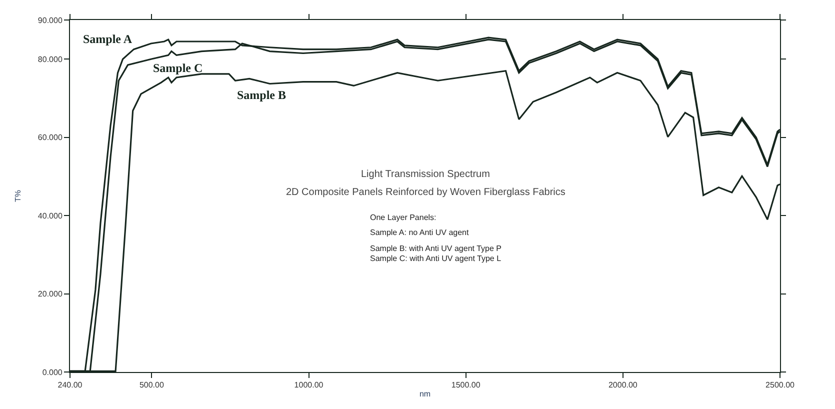 This screenshot has height=409, width=835. Describe the element at coordinates (403, 217) in the screenshot. I see `annotation: One Layer Panels:` at that location.